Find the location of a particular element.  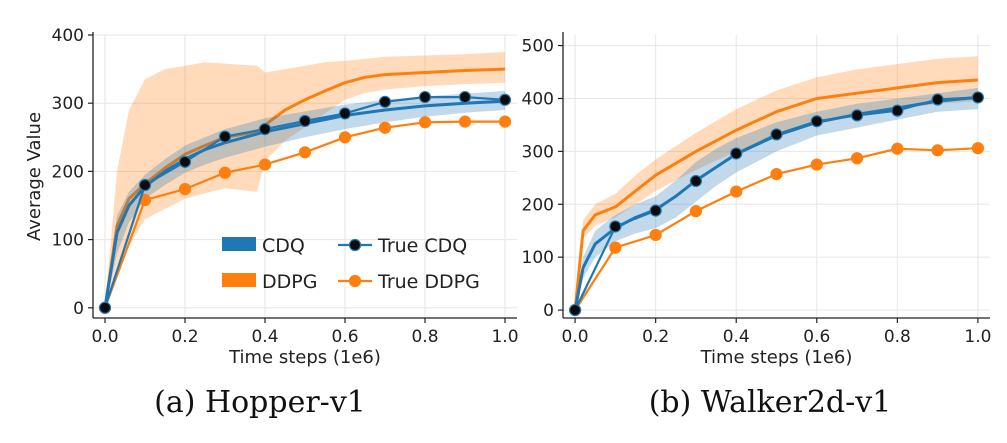

legend-swatch-ddpg is located at coordinates (239, 280).